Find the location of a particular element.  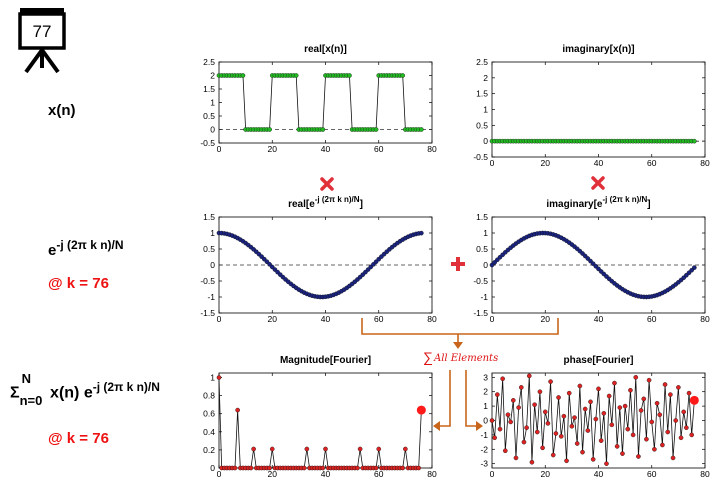

plot-phase: phase[Fourier] 0 20 40 60 80 -3 -2 -1 0 1 2 3 is located at coordinates (595, 417).